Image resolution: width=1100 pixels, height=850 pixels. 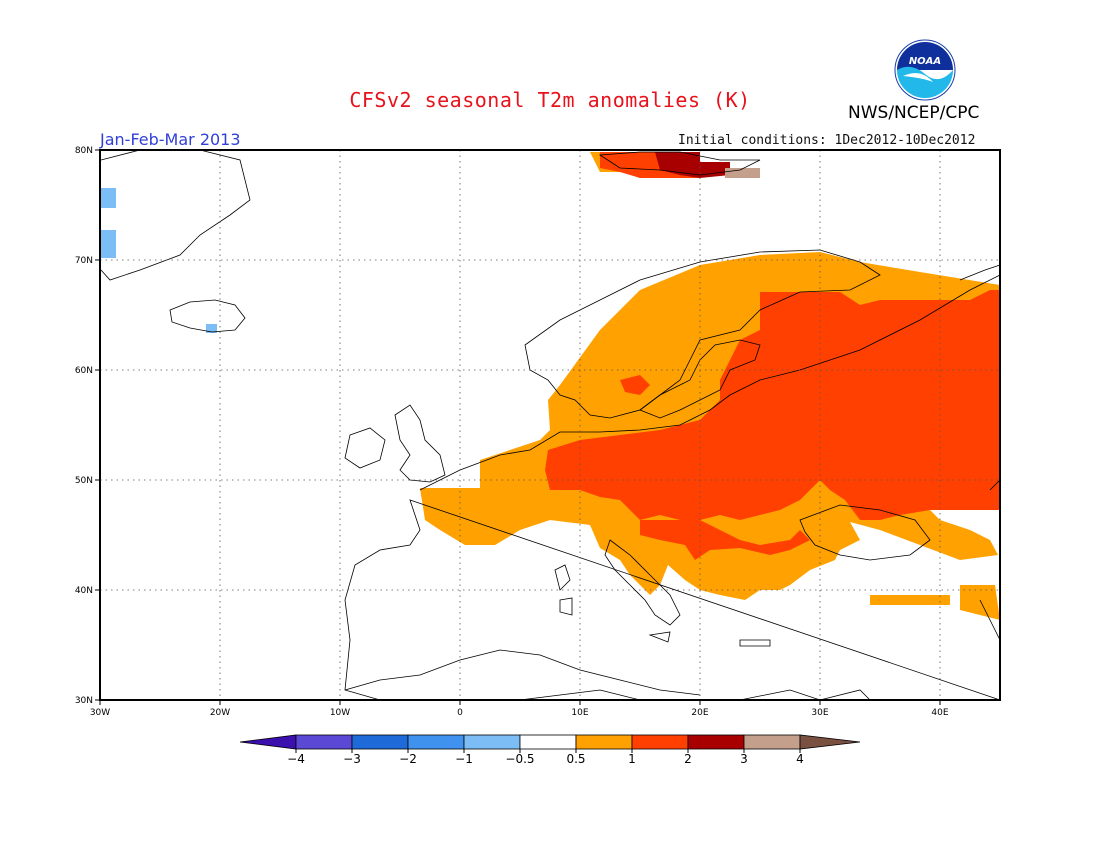 I want to click on lat-tick-label: 30N, so click(x=84, y=701).